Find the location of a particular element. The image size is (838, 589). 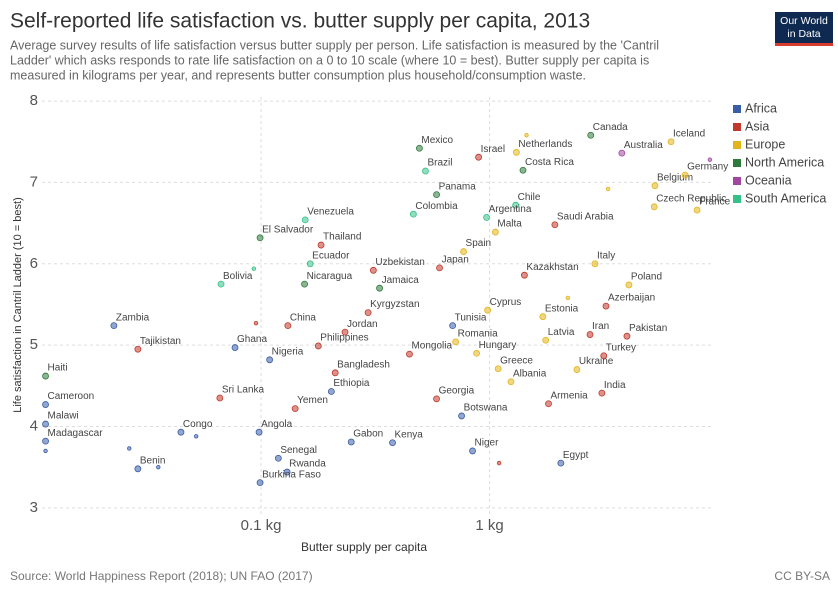

point-label: Benin is located at coordinates (153, 460).